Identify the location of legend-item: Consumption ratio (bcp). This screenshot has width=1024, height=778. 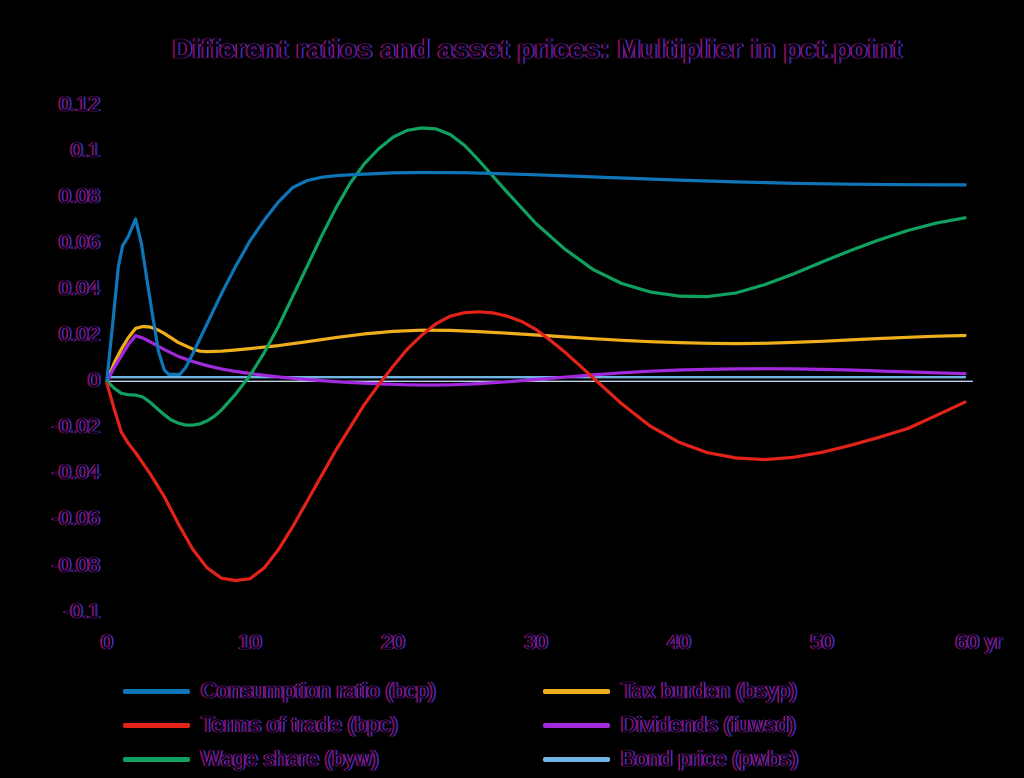
(279, 691).